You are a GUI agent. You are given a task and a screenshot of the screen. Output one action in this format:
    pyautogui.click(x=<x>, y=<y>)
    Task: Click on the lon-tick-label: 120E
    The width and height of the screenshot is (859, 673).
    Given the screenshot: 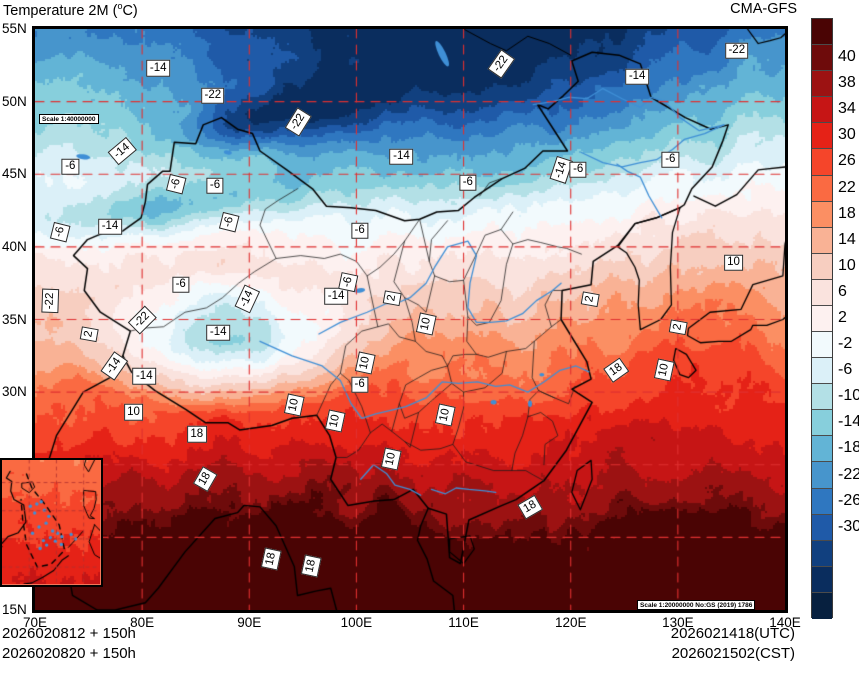 What is the action you would take?
    pyautogui.click(x=570, y=622)
    